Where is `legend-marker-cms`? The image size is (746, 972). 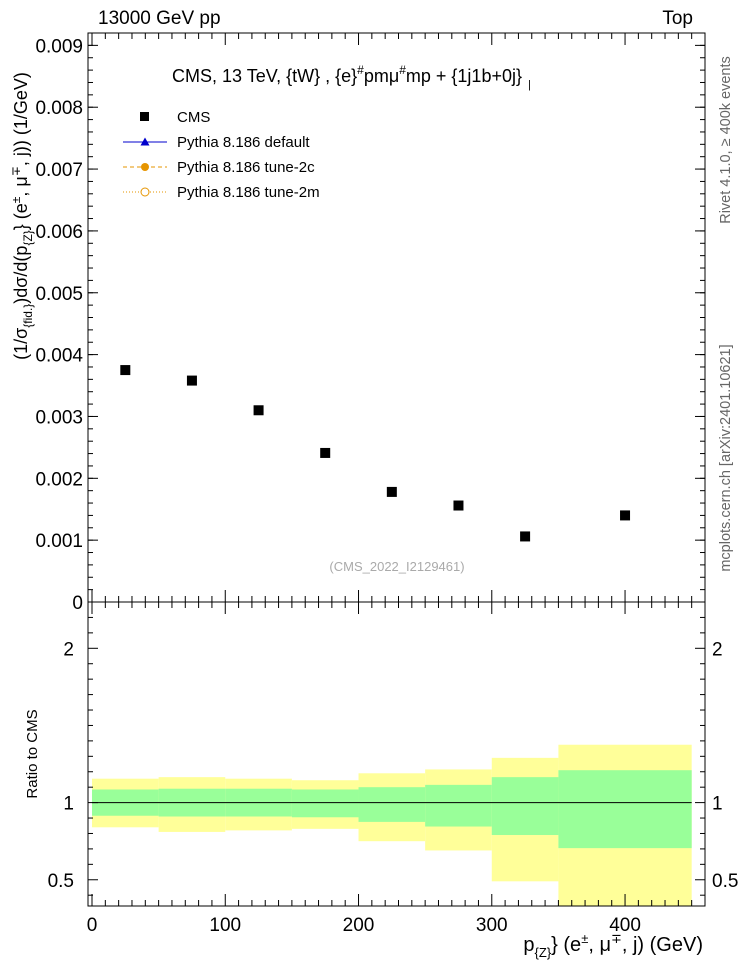 legend-marker-cms is located at coordinates (144, 116).